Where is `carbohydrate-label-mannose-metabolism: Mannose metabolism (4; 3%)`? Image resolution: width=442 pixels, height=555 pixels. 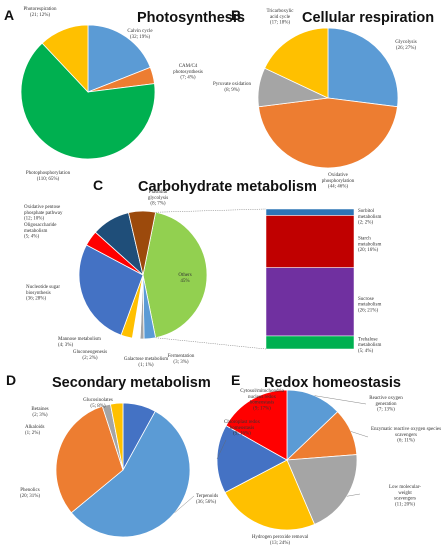
carbohydrate-label-mannose-metabolism: Mannose metabolism (4; 3%) is located at coordinates (79, 342).